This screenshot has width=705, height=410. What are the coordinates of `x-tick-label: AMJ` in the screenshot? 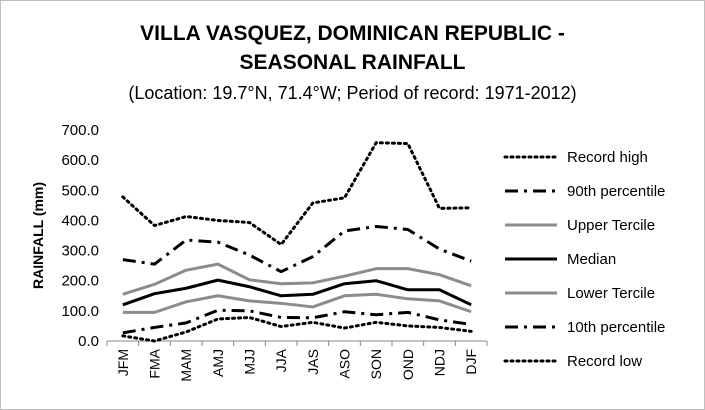 It's located at (218, 363).